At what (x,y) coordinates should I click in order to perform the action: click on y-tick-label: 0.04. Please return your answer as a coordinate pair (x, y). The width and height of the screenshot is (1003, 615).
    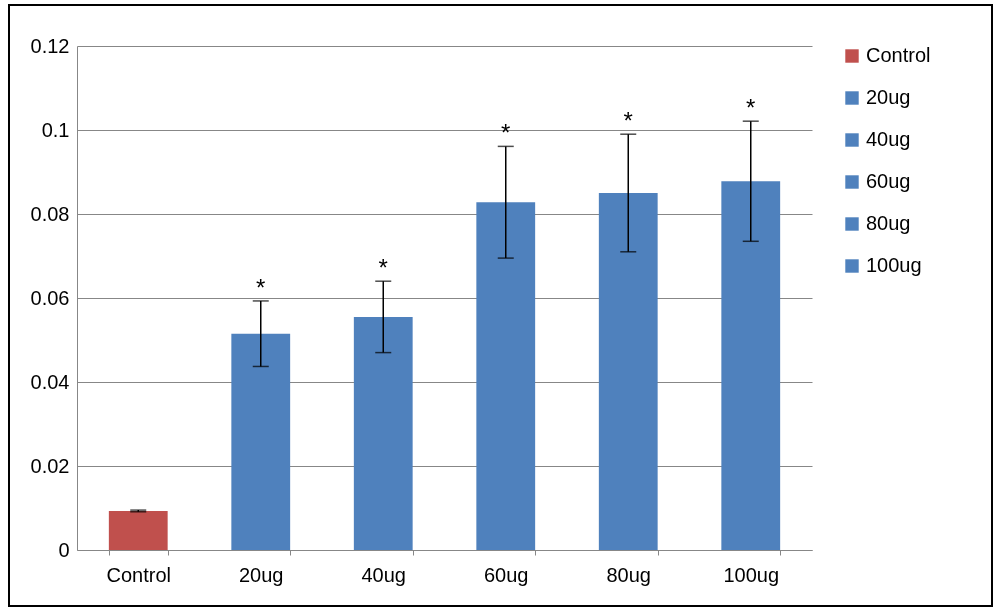
    Looking at the image, I should click on (50, 381).